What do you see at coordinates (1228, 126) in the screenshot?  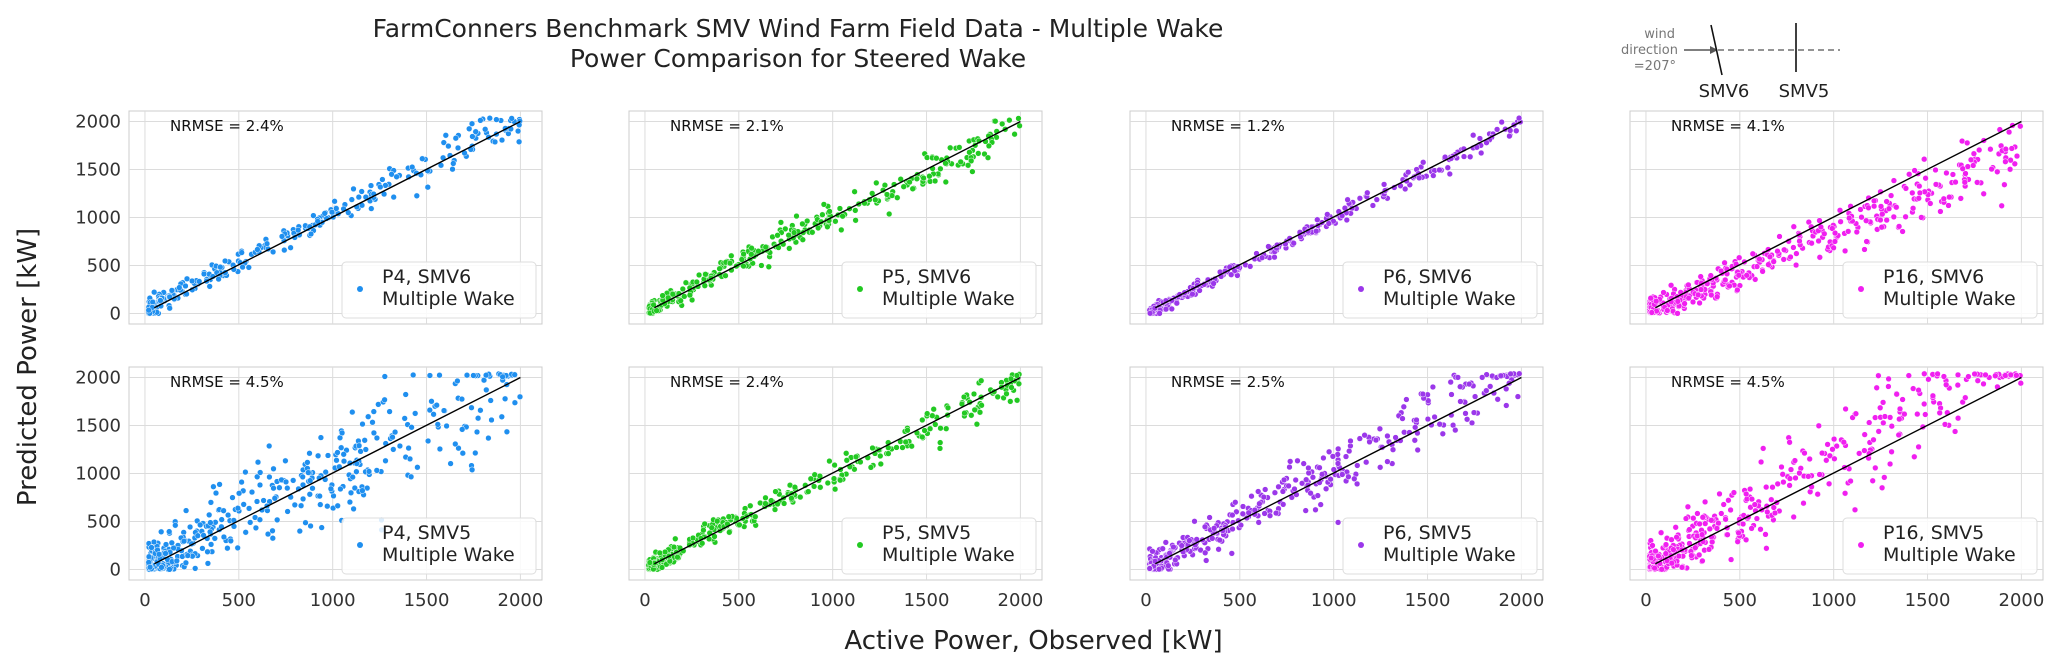 I see `nrmse-annotation: NRMSE = 1.2%` at bounding box center [1228, 126].